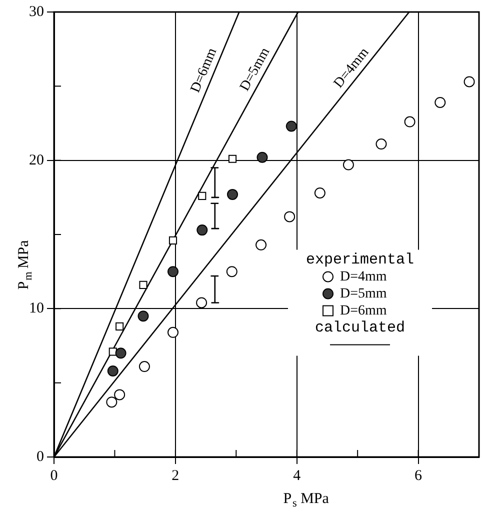 This screenshot has width=485, height=524. What do you see at coordinates (36, 308) in the screenshot?
I see `y-tick-label: 10` at bounding box center [36, 308].